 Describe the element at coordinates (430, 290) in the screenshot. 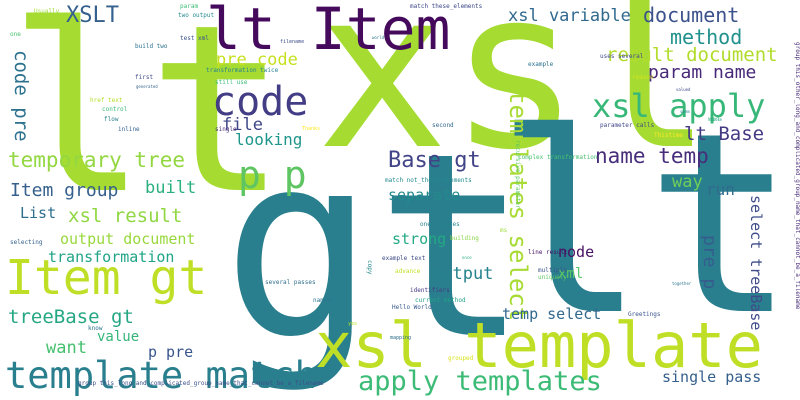

I see `cloud-word: identifiers` at that location.